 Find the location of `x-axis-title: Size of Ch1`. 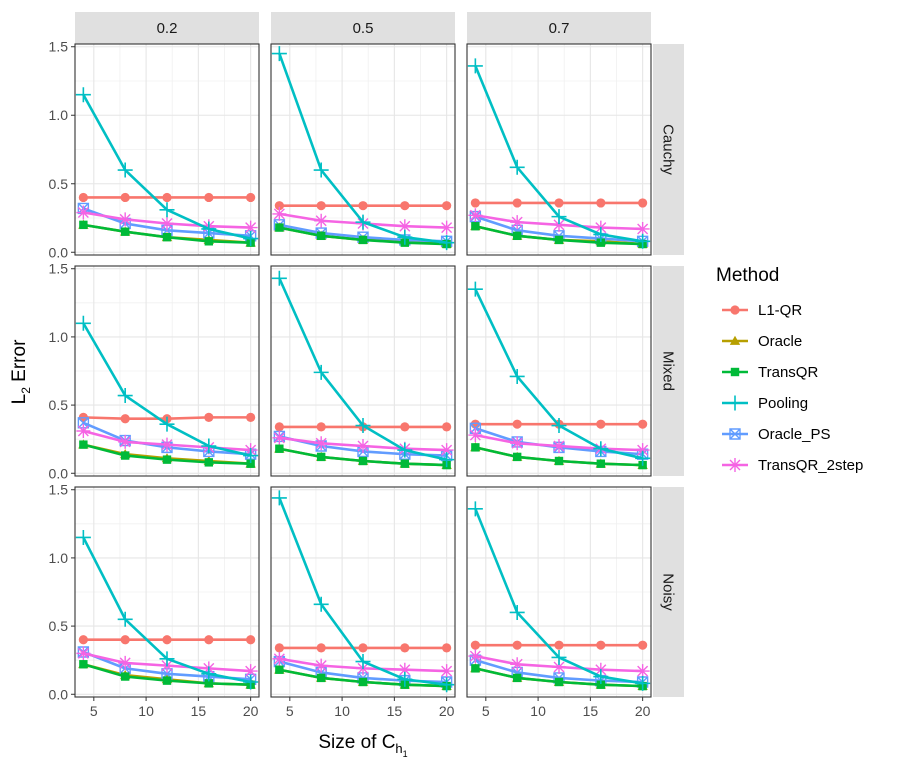

x-axis-title: Size of Ch1 is located at coordinates (362, 745).